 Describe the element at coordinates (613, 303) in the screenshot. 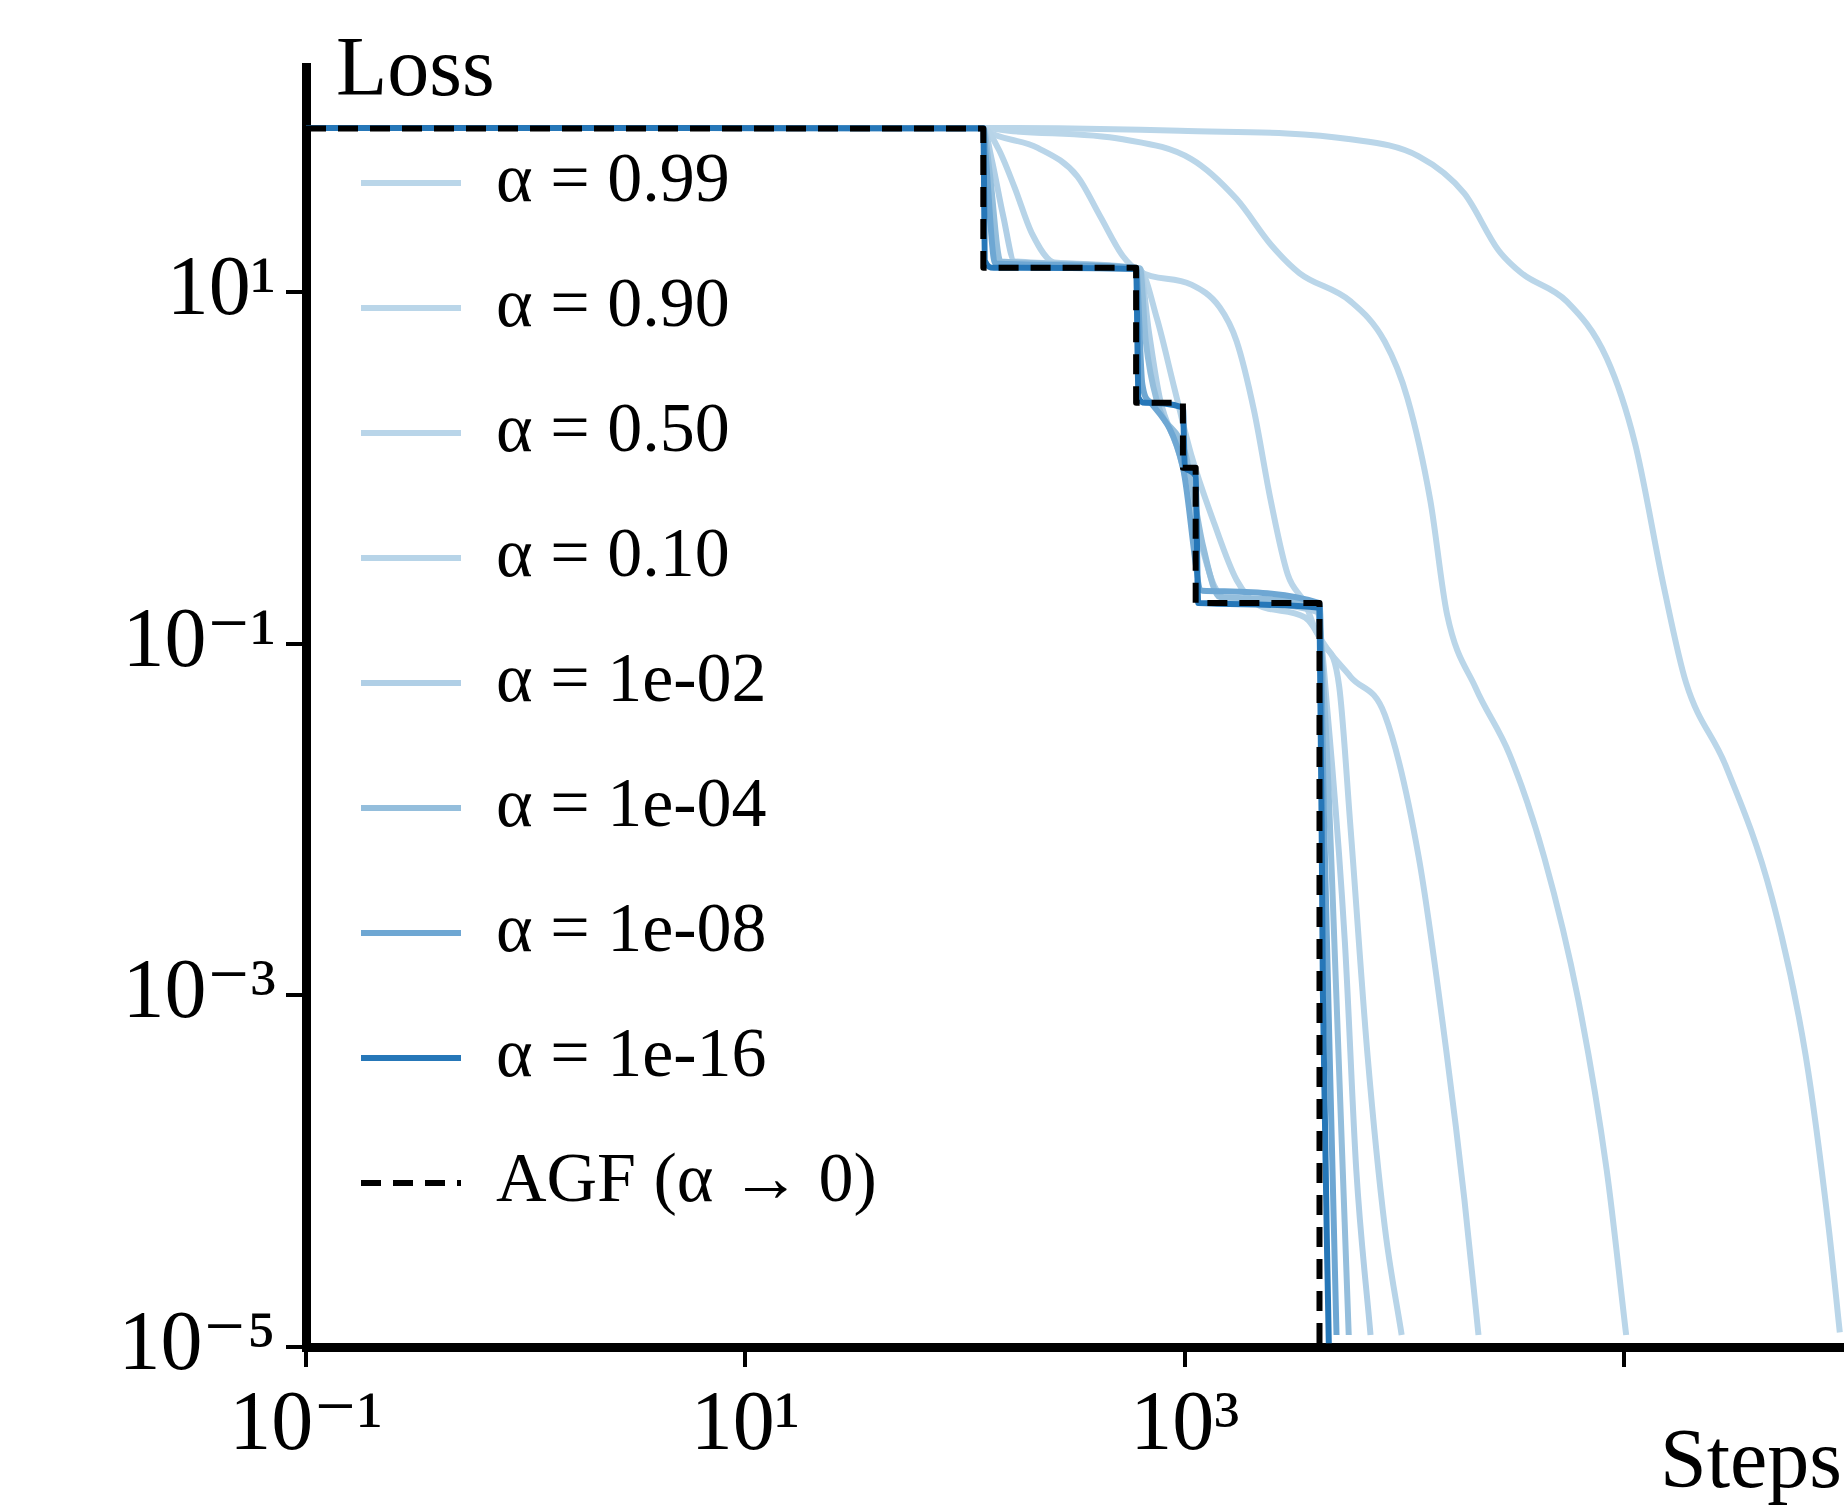

I see `legend-label: α = 0.90` at that location.